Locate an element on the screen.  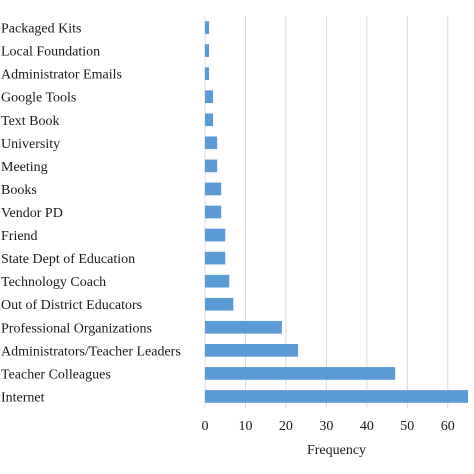
x-tick-label: 60 is located at coordinates (448, 426).